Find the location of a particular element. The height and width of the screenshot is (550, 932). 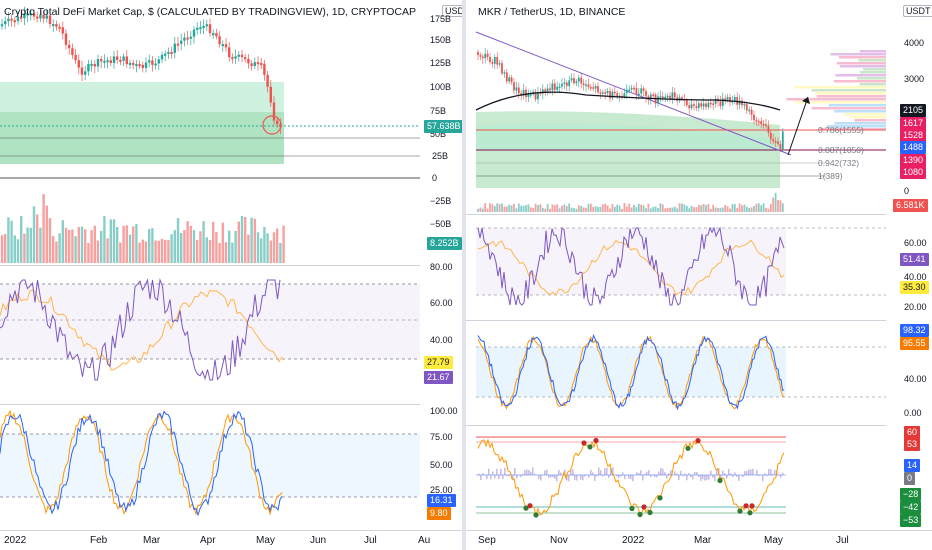

left-x-label-7: Au is located at coordinates (424, 540).